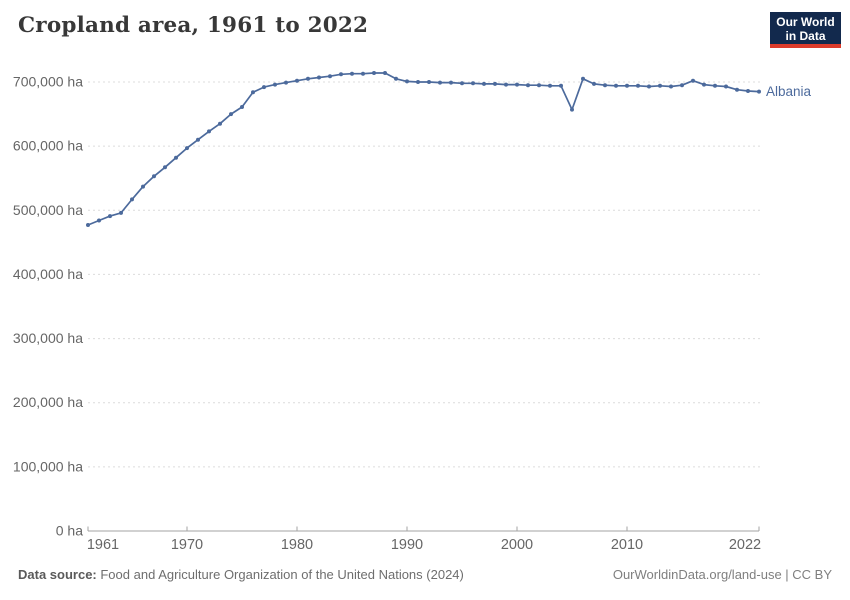 The image size is (850, 600). What do you see at coordinates (48, 338) in the screenshot?
I see `y-axis-tick-label: 300,000 ha` at bounding box center [48, 338].